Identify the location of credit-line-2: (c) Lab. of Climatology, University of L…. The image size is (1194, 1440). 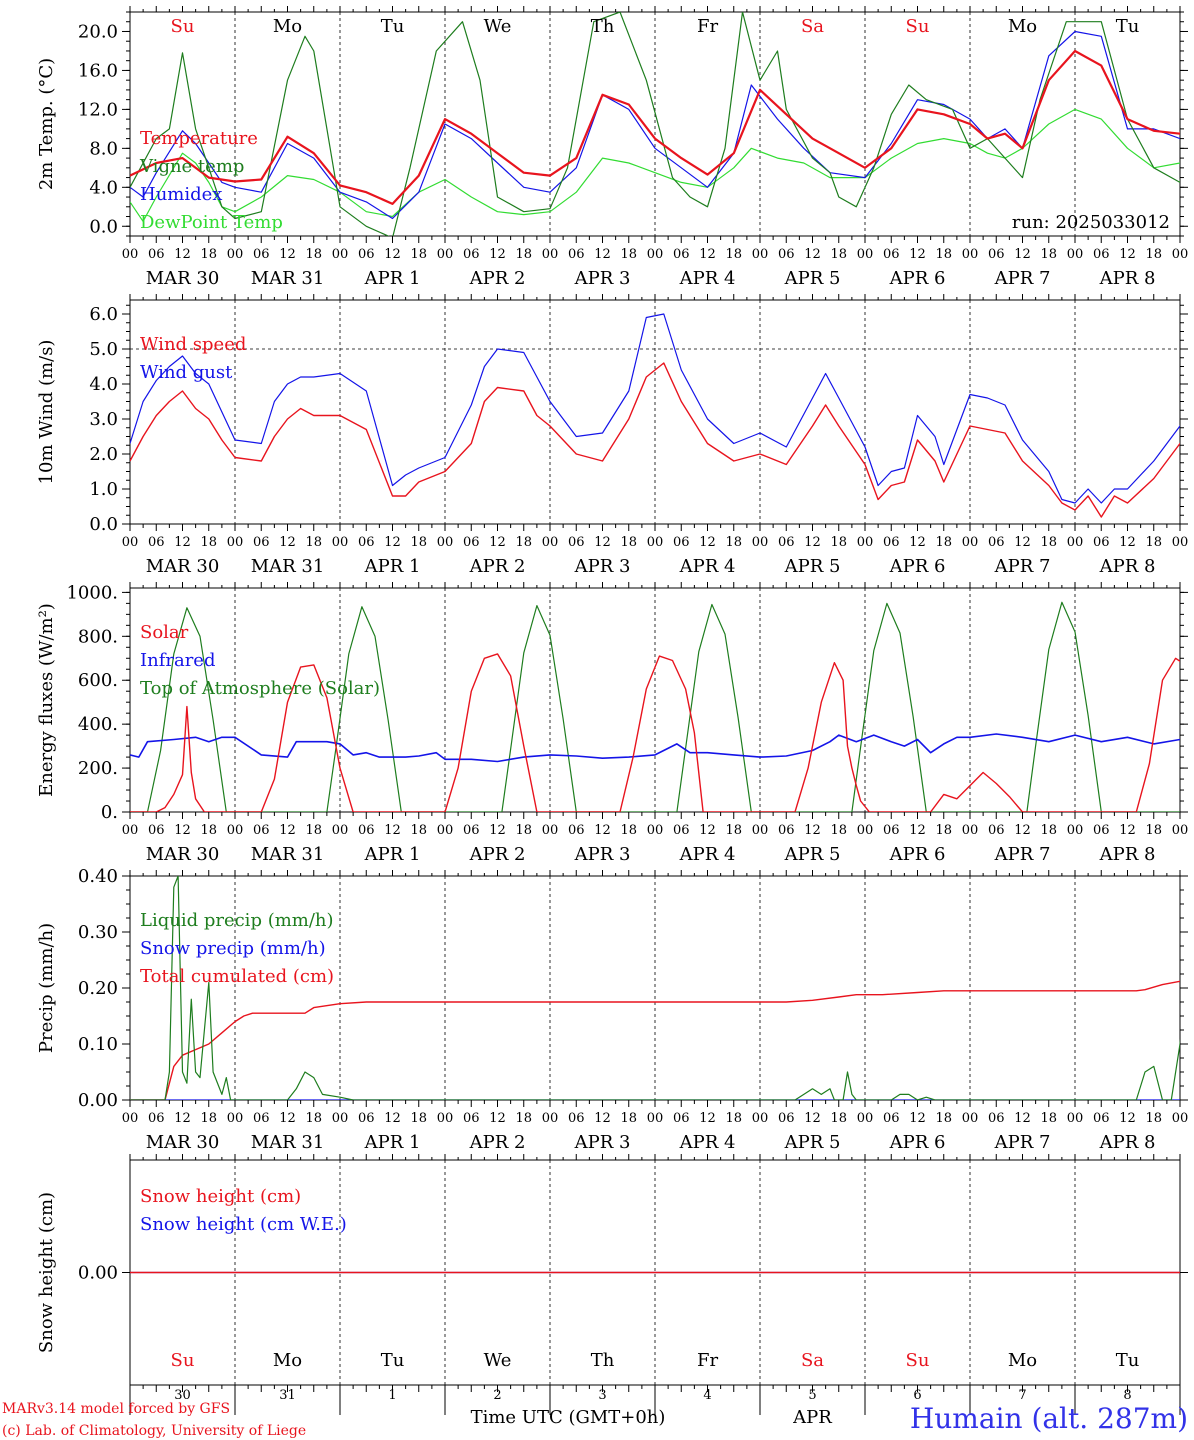
(154, 1431).